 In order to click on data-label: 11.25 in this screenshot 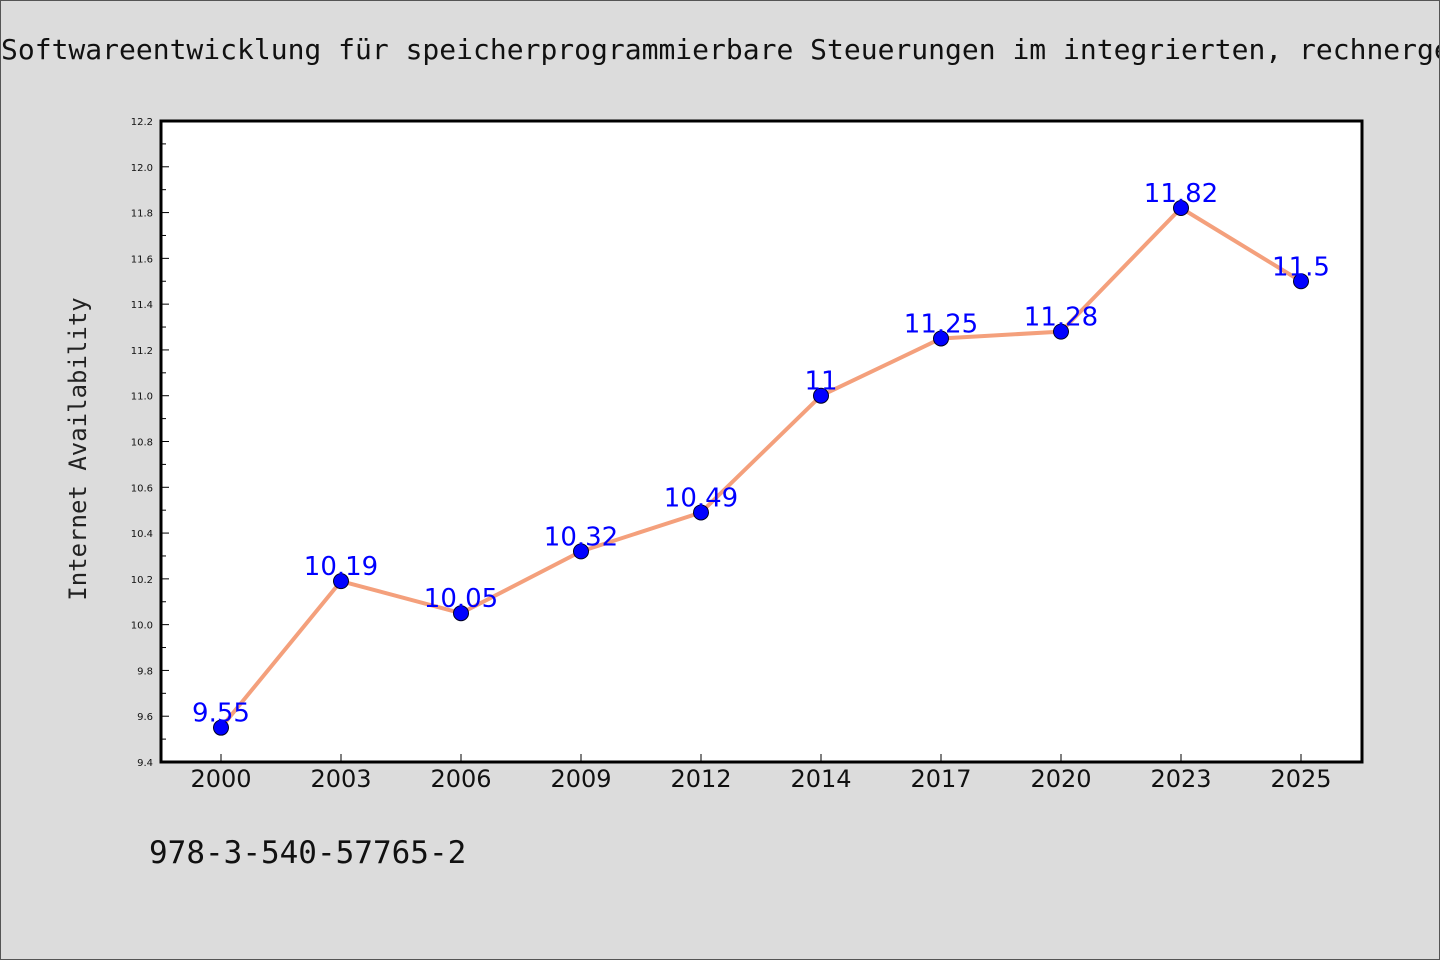, I will do `click(941, 324)`.